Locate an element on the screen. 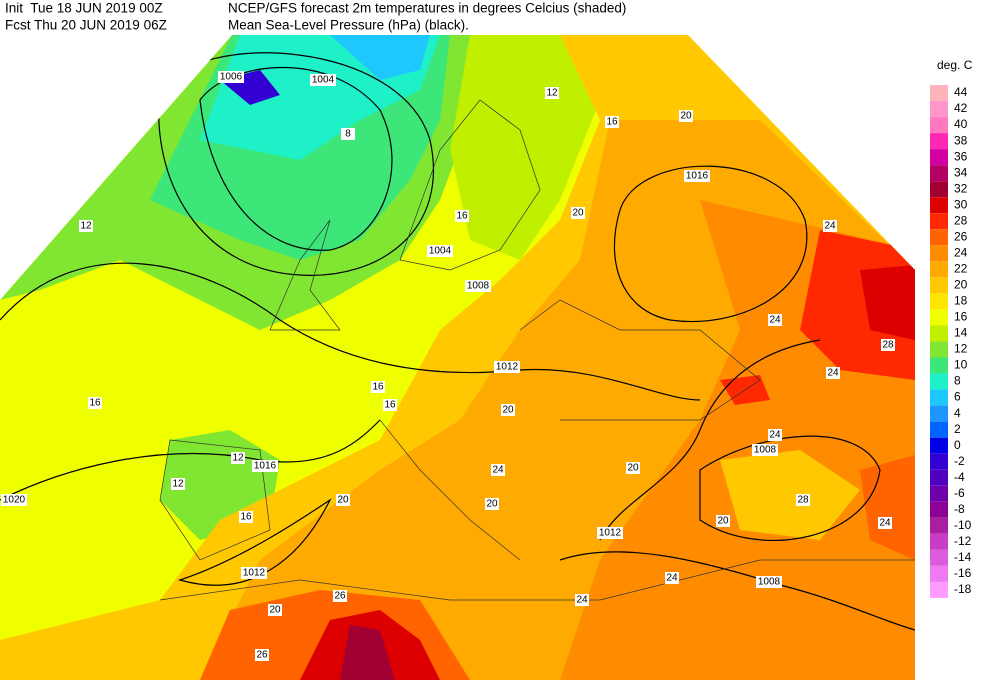 This screenshot has height=680, width=1000. legend-label: 30 is located at coordinates (961, 204).